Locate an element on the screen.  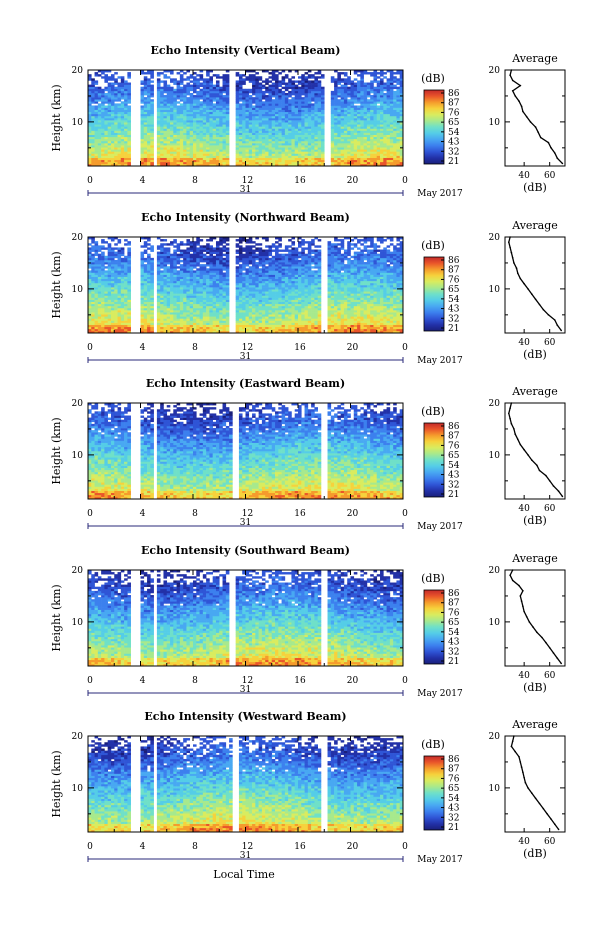
avg-x-tick-label: 60 is located at coordinates (550, 176).